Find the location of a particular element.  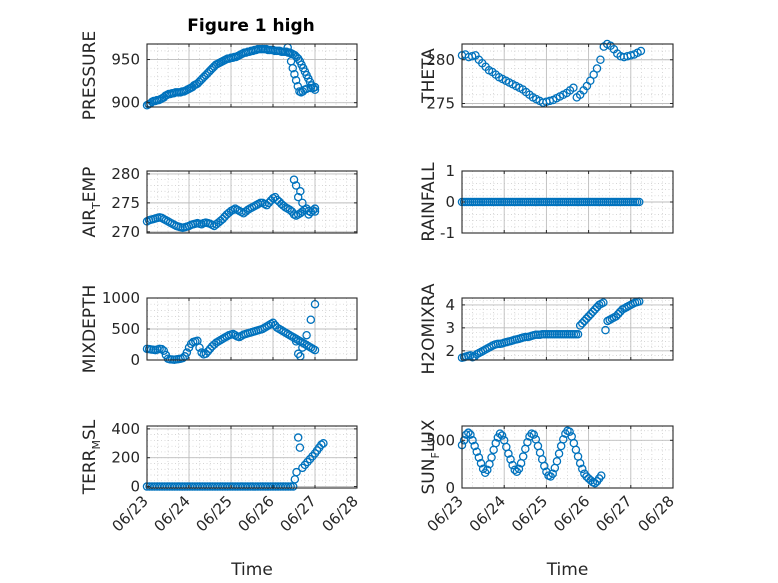

subplot-h2omixra: 2 3 4 H2OMIXRA is located at coordinates (546, 329).